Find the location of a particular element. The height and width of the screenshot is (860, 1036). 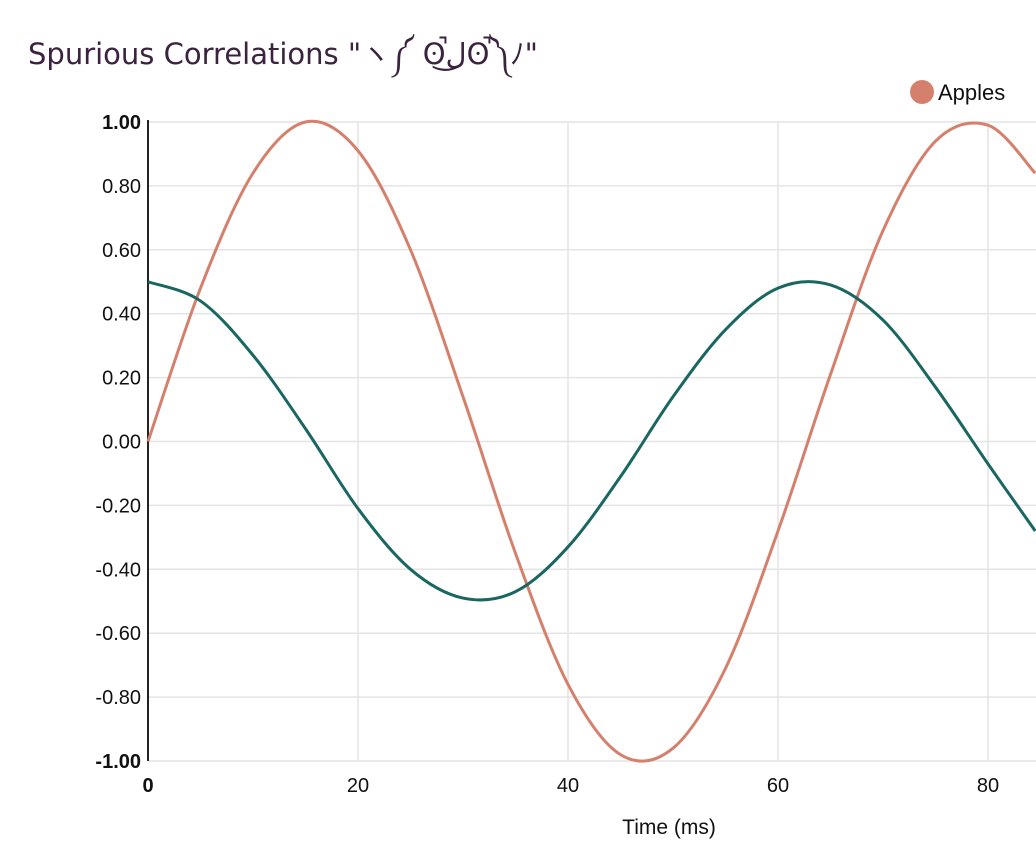

y-tick-label: -0.40 is located at coordinates (118, 570).